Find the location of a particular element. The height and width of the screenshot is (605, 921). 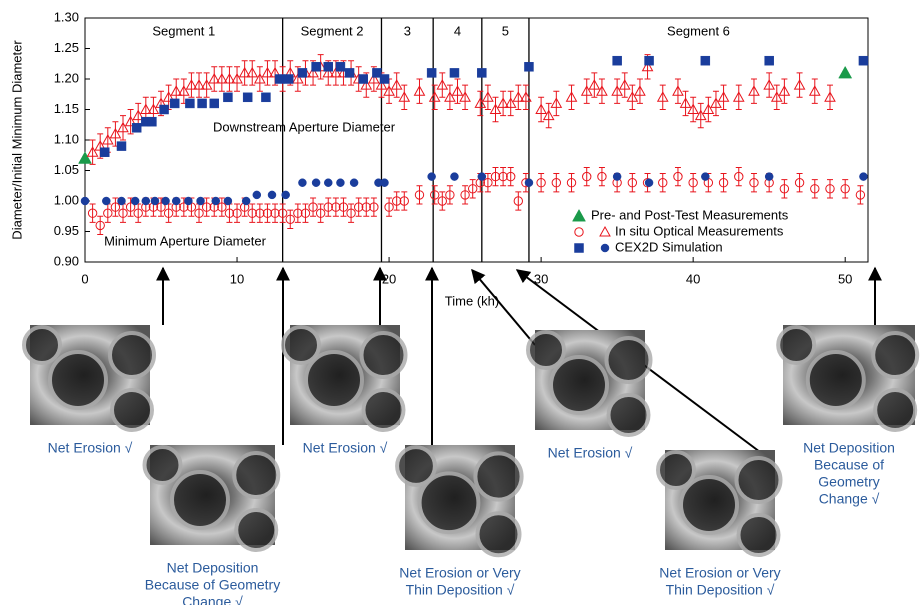

segment-label: Segment 1 is located at coordinates (183, 30).